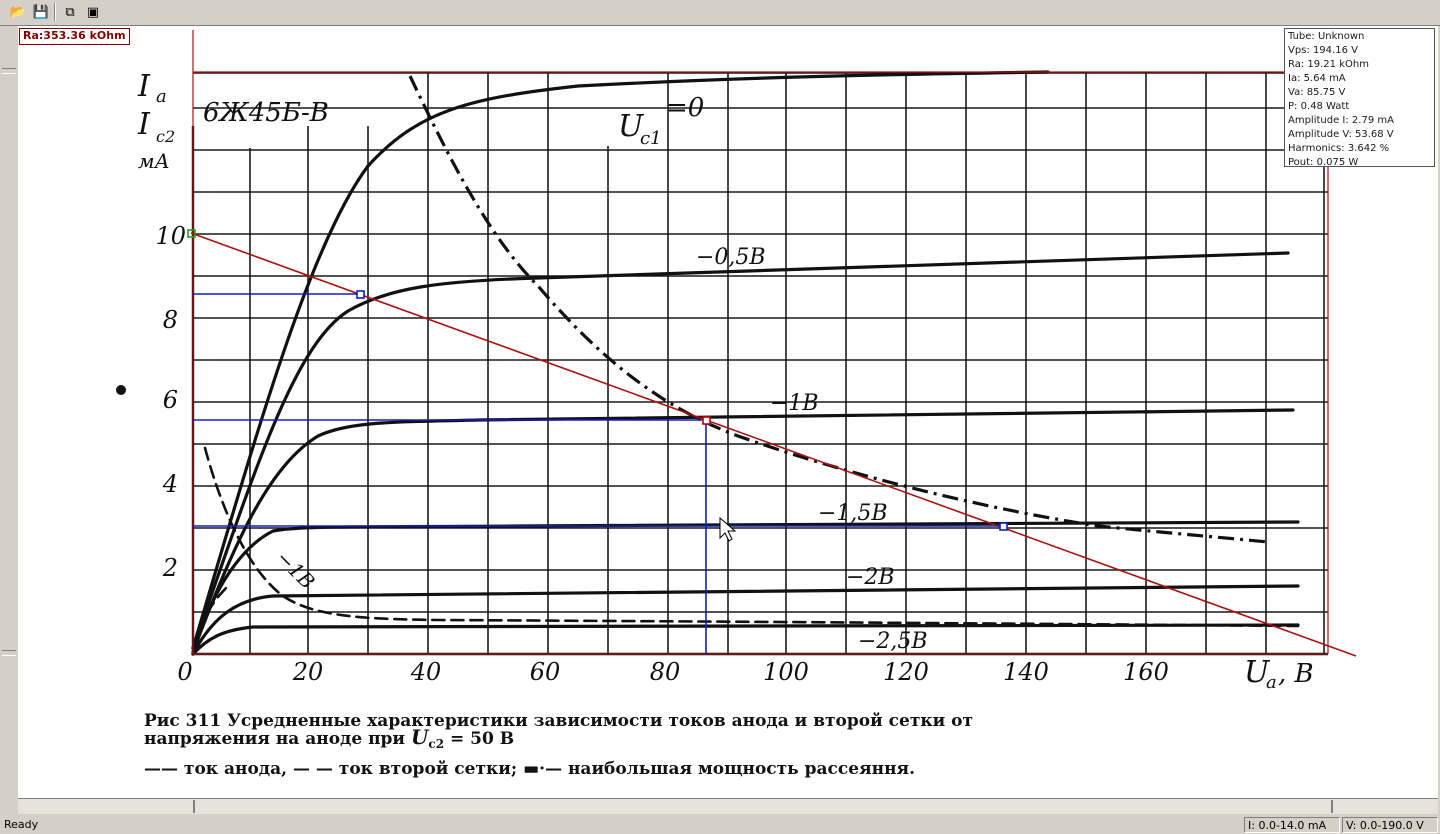 The width and height of the screenshot is (1440, 834). I want to click on info-amplitude-voltage: Amplitude V: 53.68 V, so click(1341, 134).